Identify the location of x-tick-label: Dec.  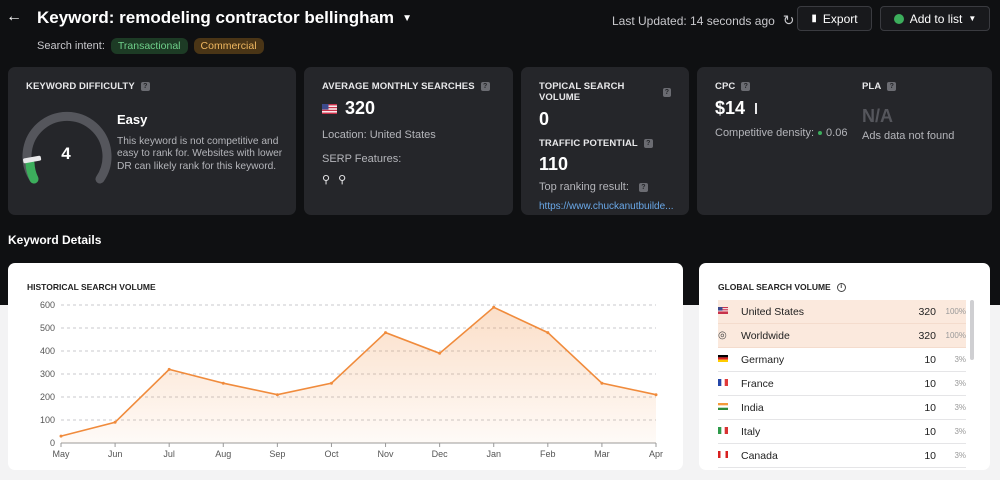
(440, 454).